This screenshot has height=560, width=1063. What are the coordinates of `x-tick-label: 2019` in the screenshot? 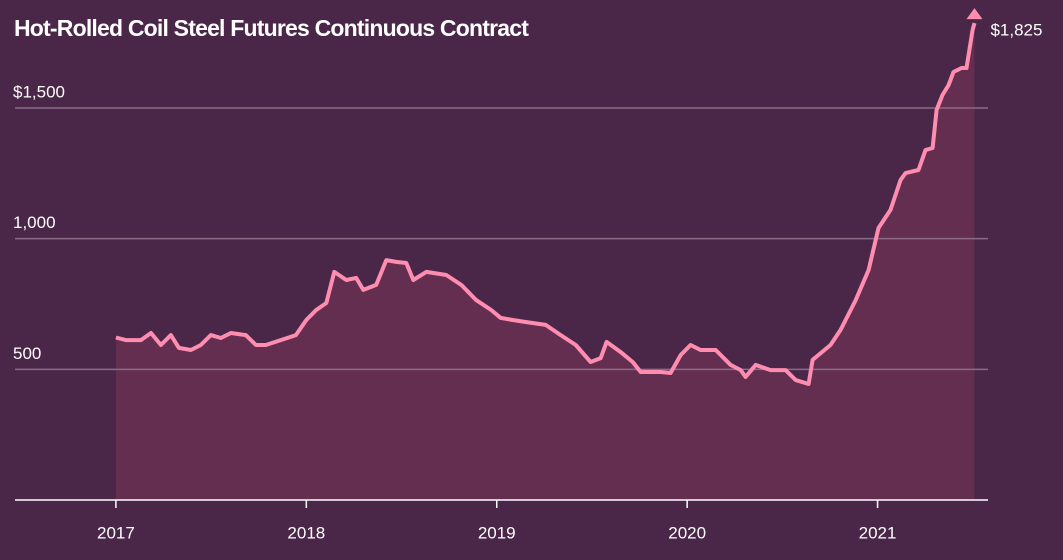 It's located at (497, 532).